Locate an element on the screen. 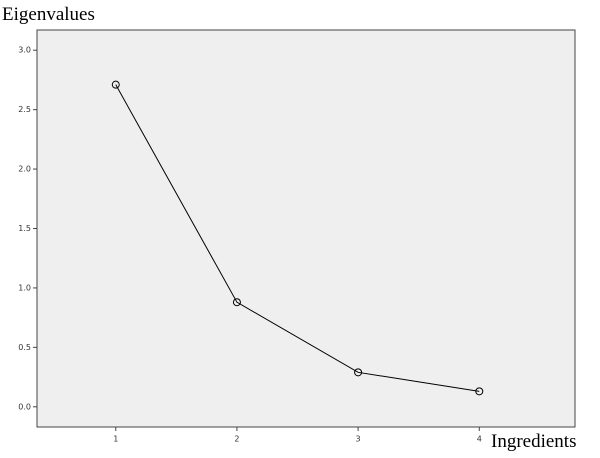 The width and height of the screenshot is (600, 458). x-tick-label: 4 is located at coordinates (479, 439).